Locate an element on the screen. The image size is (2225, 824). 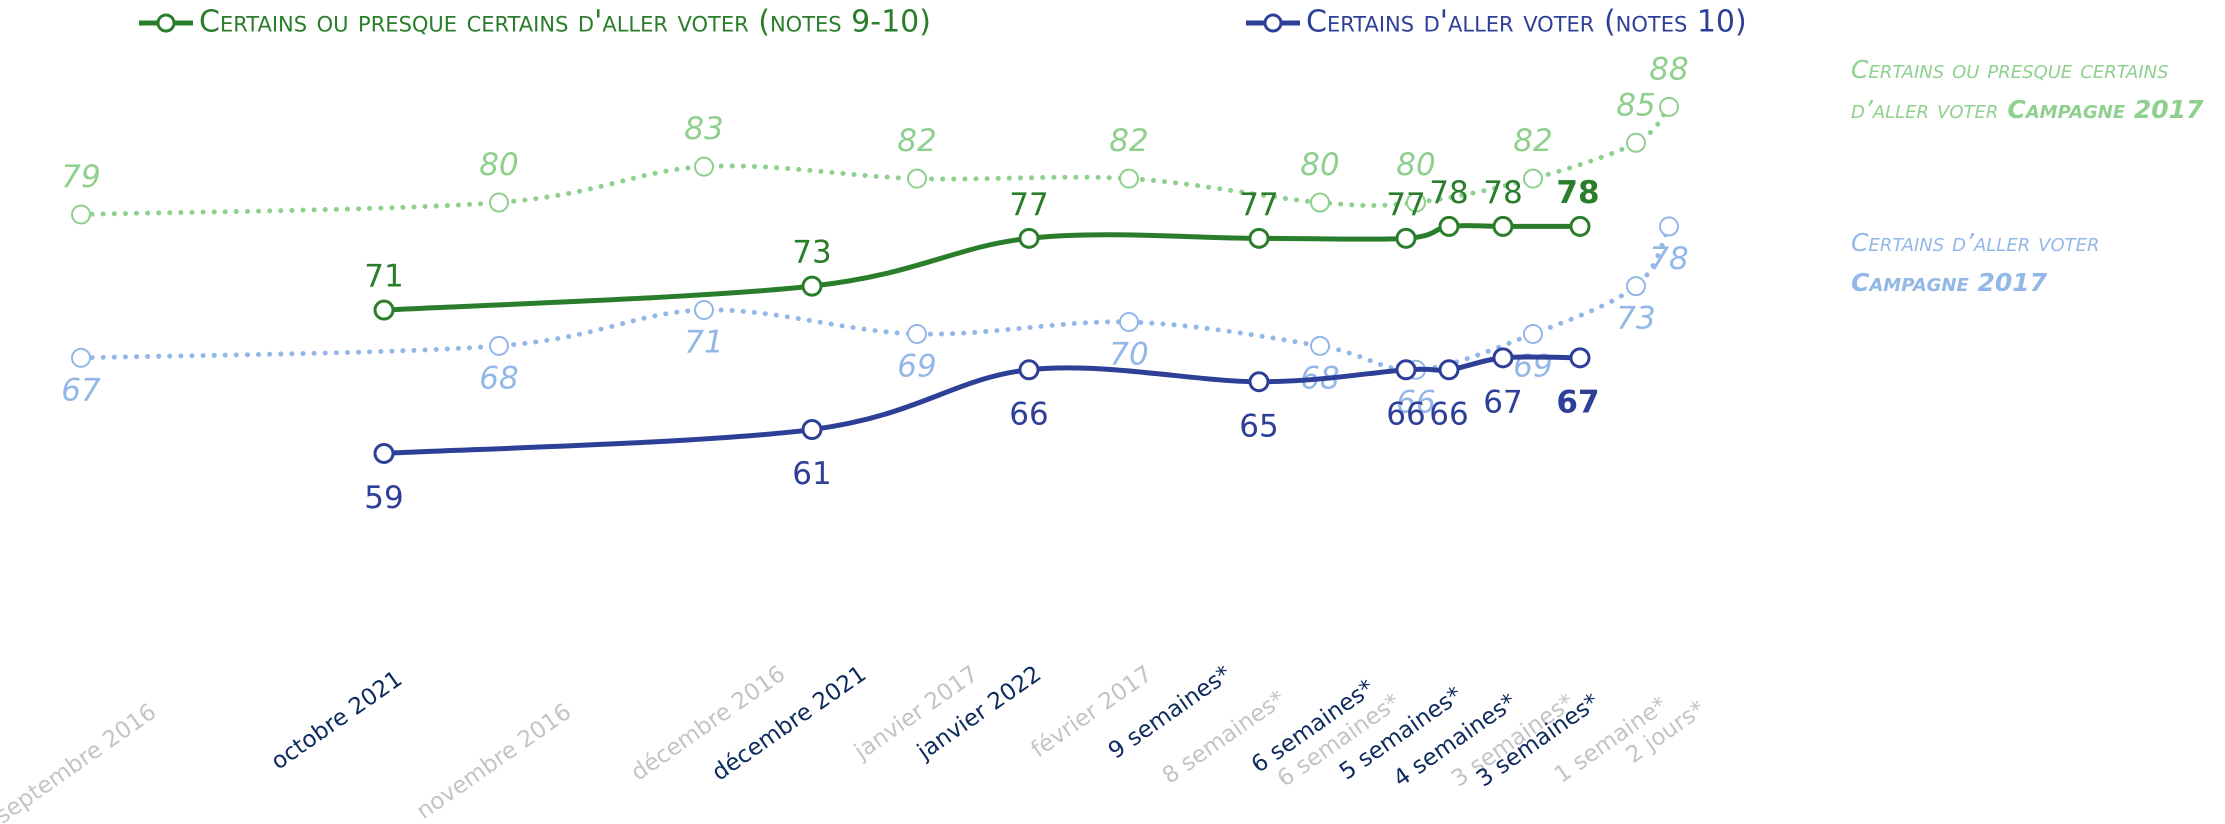
x-tick-label: novembre 2016 is located at coordinates (494, 761).